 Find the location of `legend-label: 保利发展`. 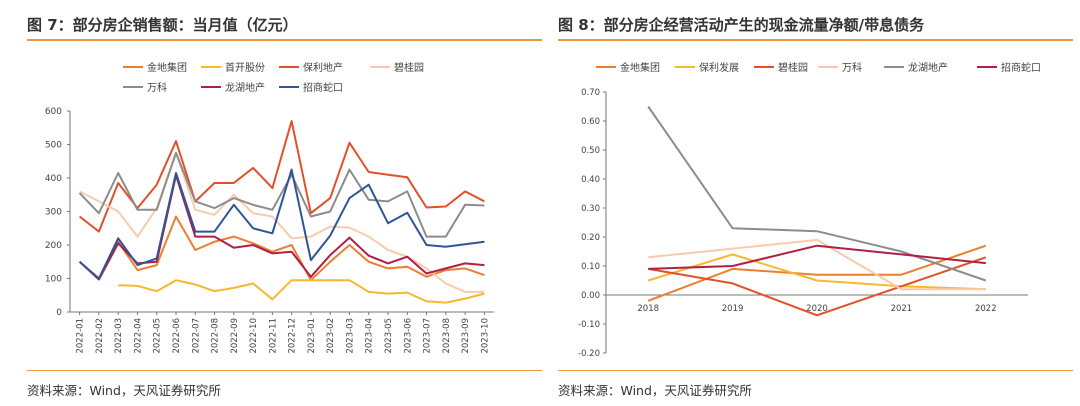

legend-label: 保利发展 is located at coordinates (719, 67).